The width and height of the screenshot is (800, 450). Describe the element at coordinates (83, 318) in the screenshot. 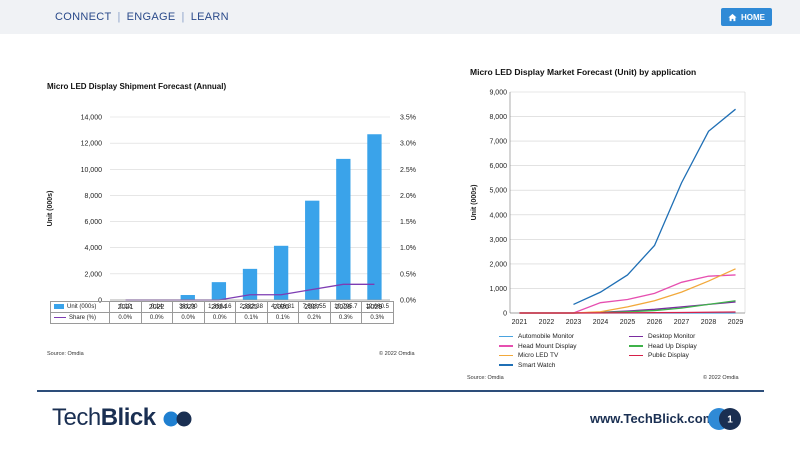

I see `row-label: Share (%)` at that location.